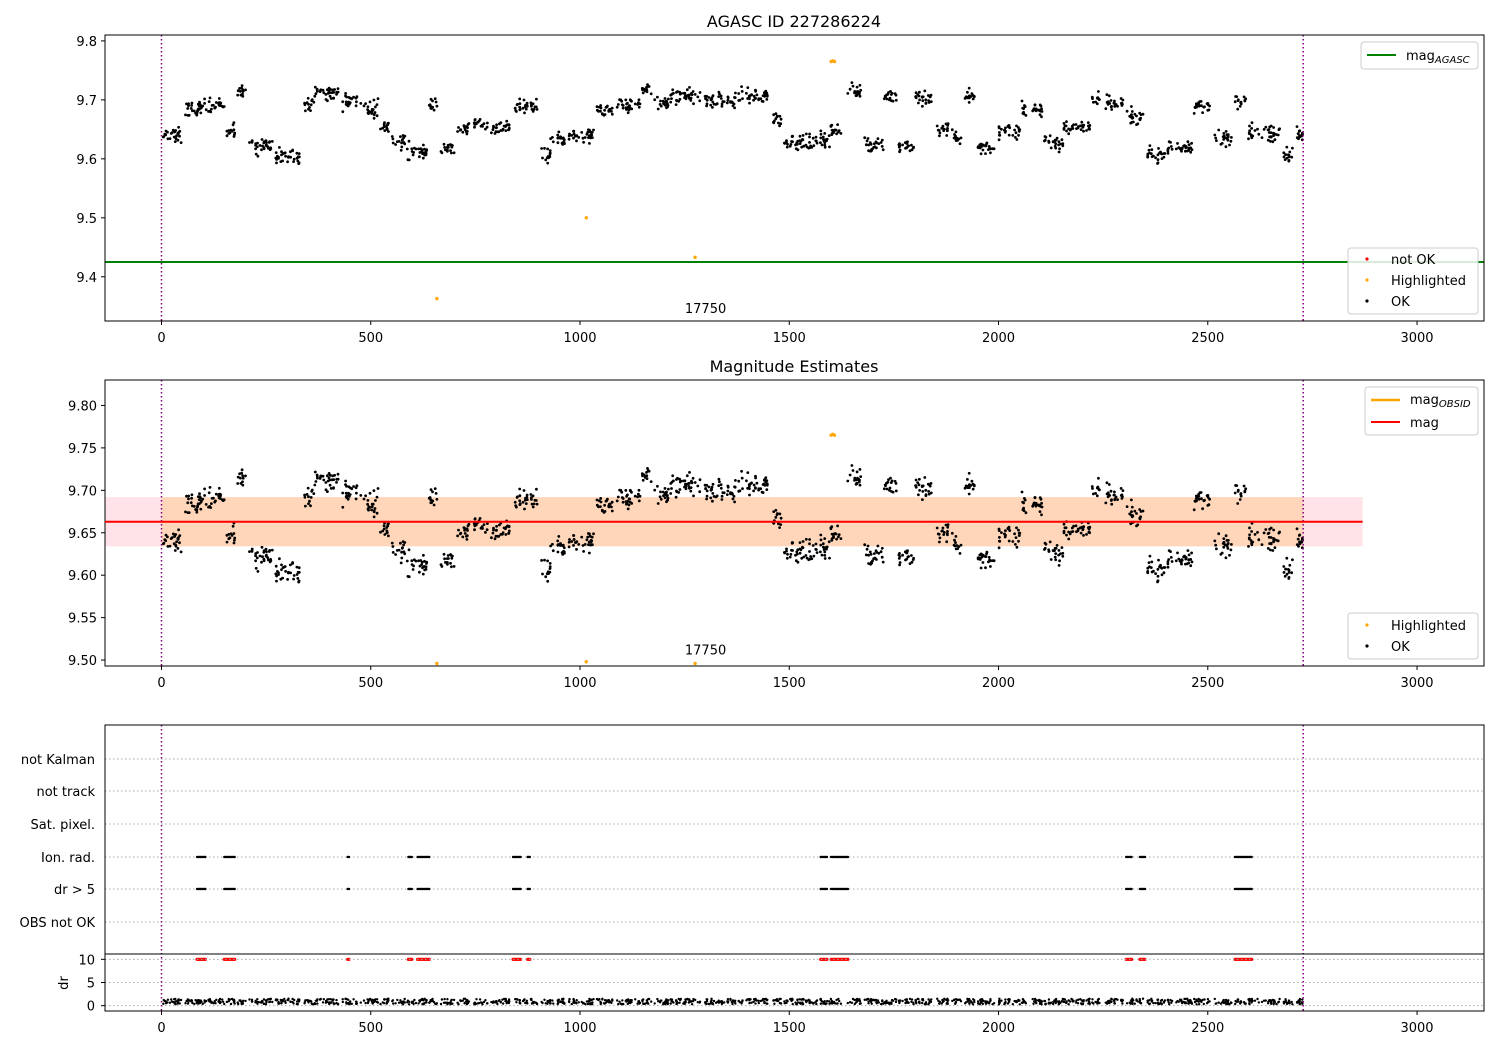 The image size is (1500, 1050). I want to click on x-tick-label: 1500, so click(789, 1028).